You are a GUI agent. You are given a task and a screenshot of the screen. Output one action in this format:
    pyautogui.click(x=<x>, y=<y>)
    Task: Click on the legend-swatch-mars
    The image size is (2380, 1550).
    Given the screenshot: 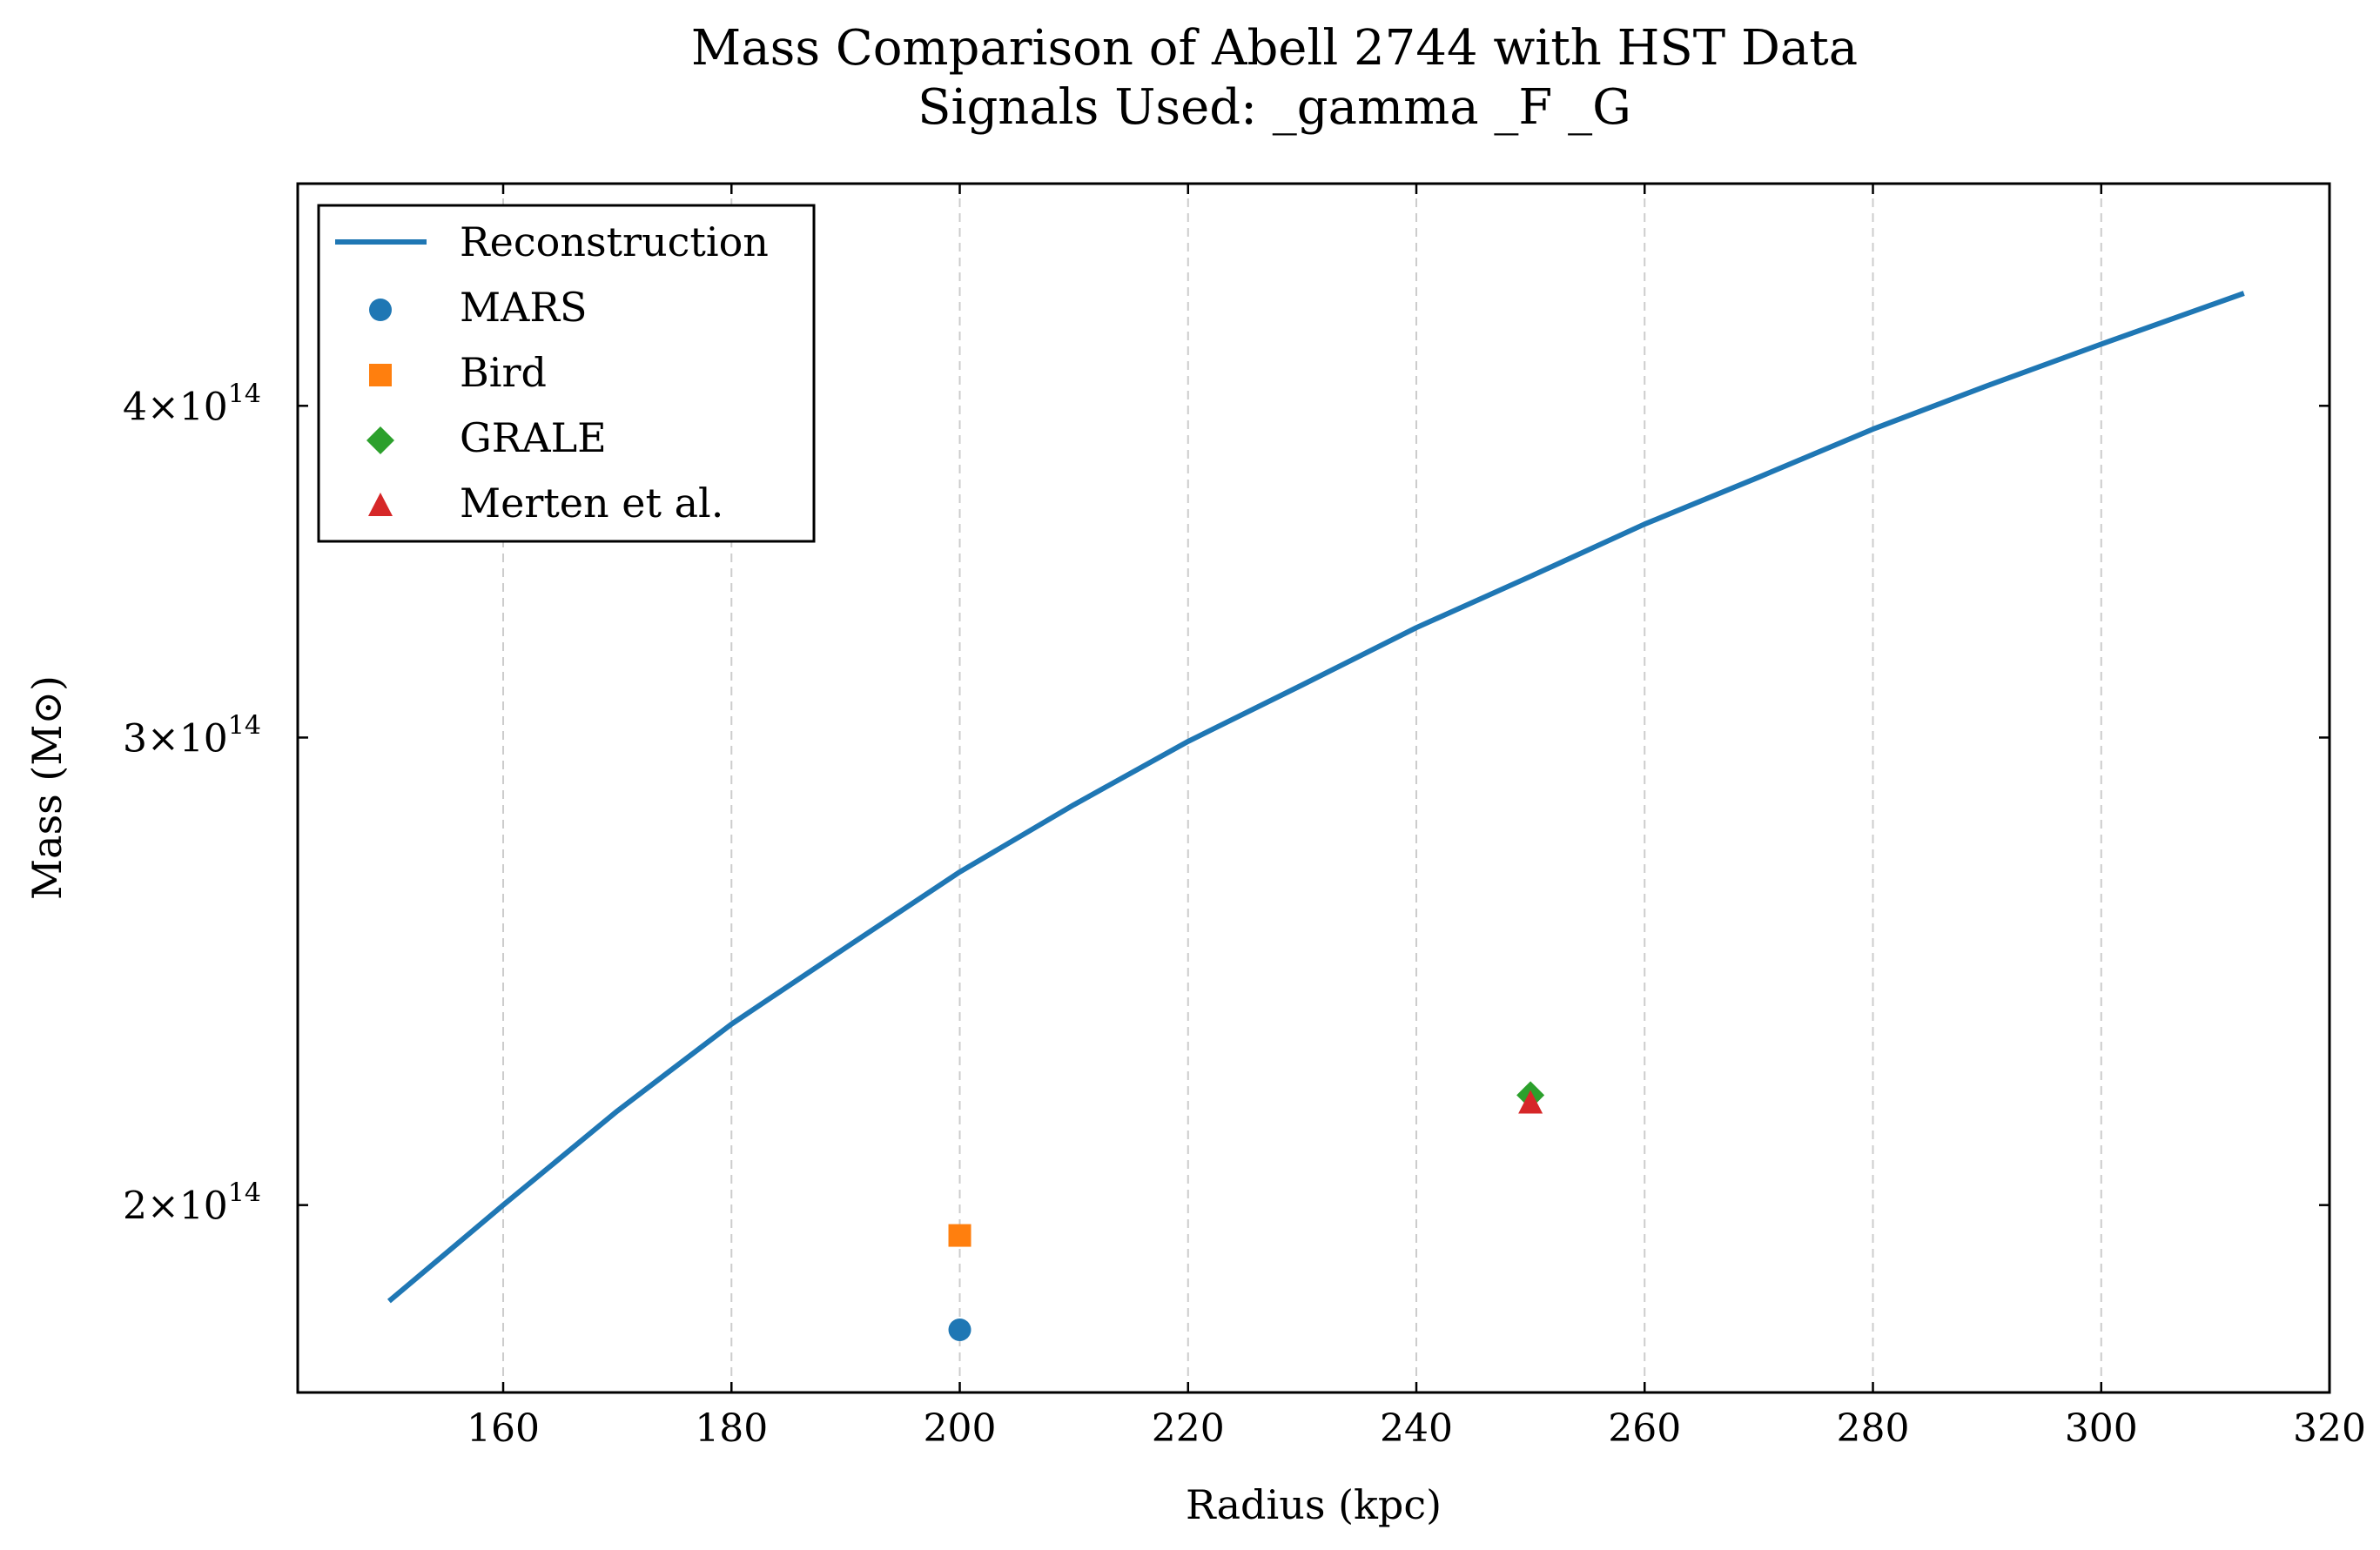 What is the action you would take?
    pyautogui.click(x=380, y=310)
    